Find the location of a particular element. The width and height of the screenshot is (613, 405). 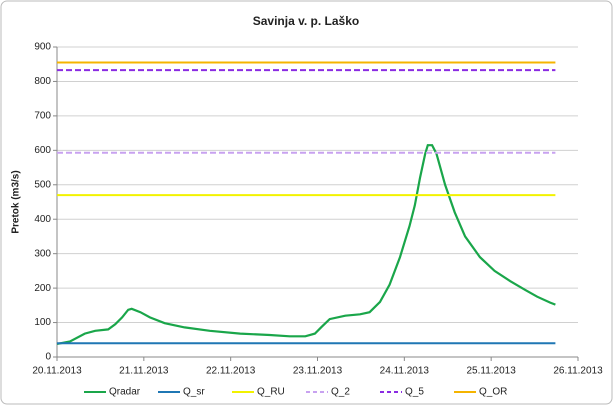

x-tick-label: 20.11.2013 is located at coordinates (57, 371).